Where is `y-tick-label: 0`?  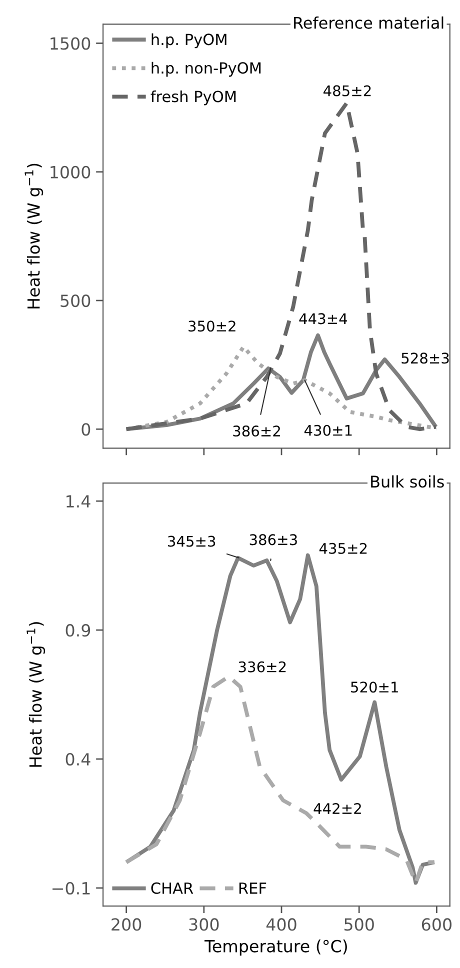 y-tick-label: 0 is located at coordinates (86, 429).